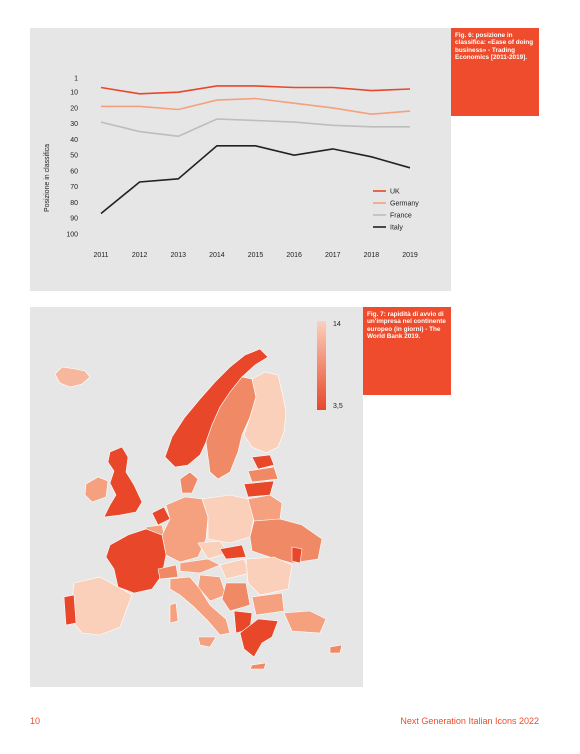  What do you see at coordinates (100, 255) in the screenshot?
I see `x-tick-label: 2011` at bounding box center [100, 255].